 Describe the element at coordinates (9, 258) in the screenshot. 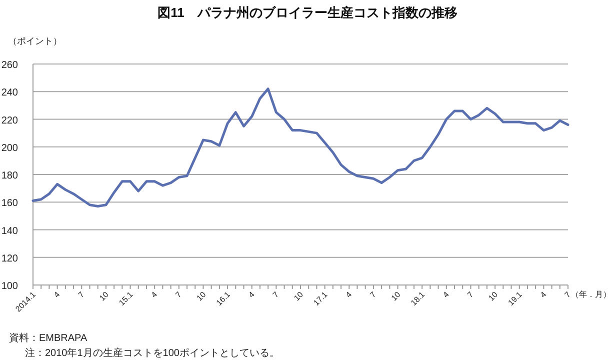

I see `y-tick-label: 120` at that location.